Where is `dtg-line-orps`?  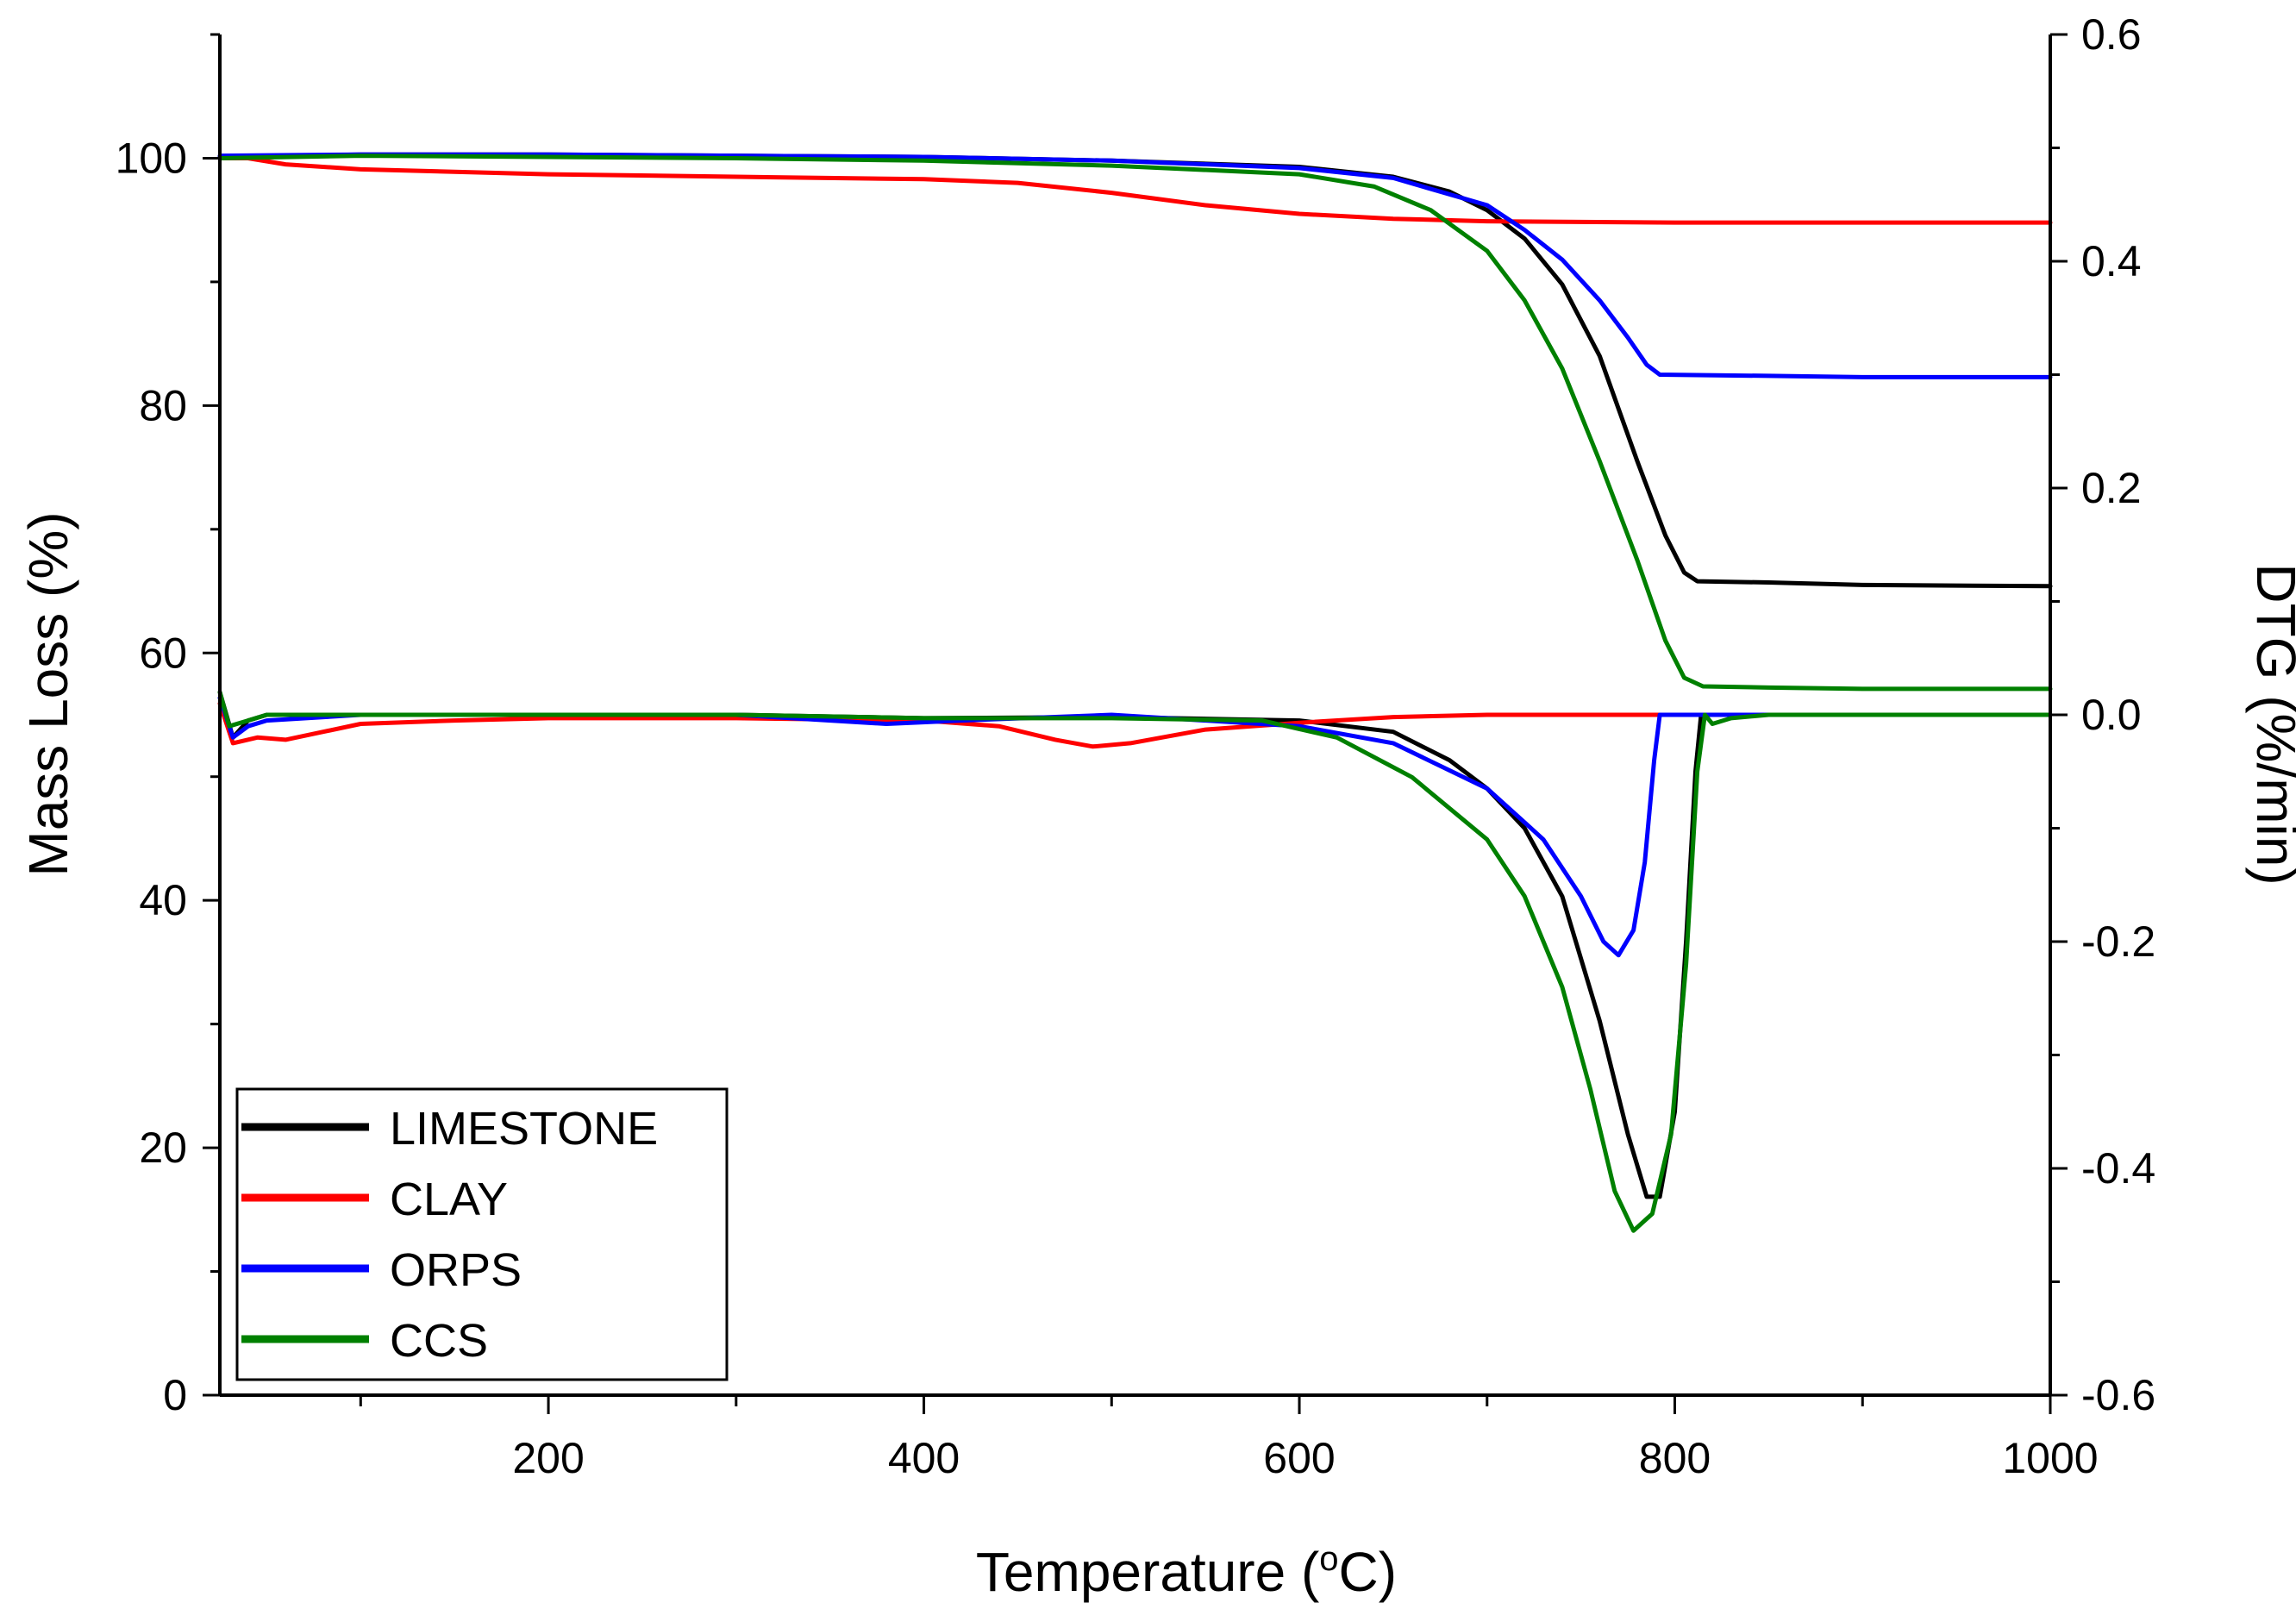 dtg-line-orps is located at coordinates (1135, 826).